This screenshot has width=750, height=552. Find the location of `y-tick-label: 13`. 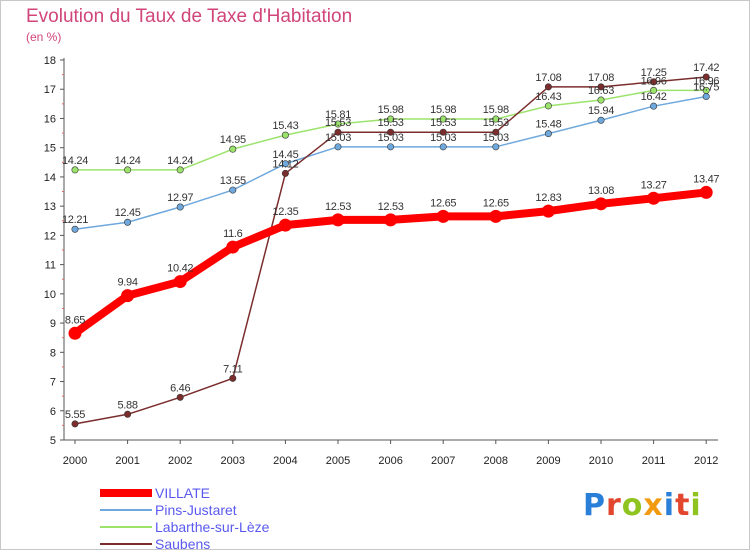

y-tick-label: 13 is located at coordinates (50, 207).